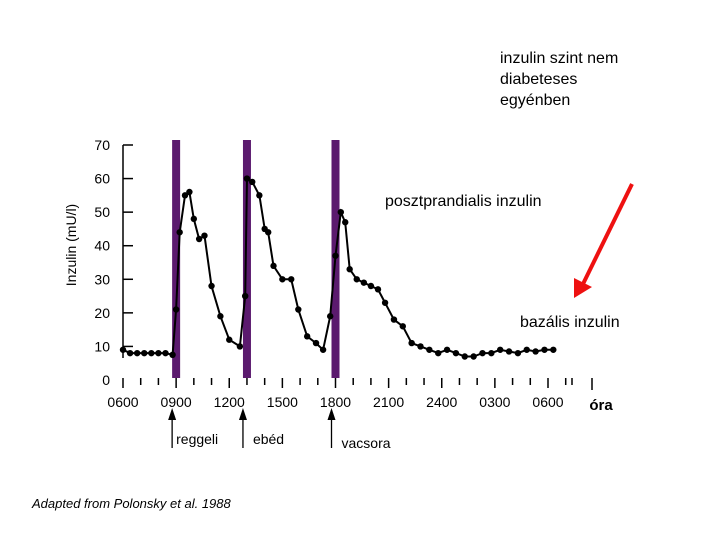 This screenshot has width=720, height=540. I want to click on y-axis-label: Inzulin (mU/l), so click(71, 245).